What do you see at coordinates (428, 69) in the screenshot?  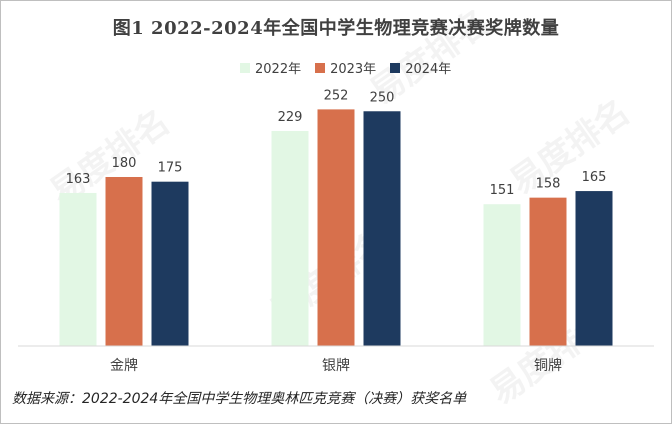 I see `legend-label-2024: 2024年` at bounding box center [428, 69].